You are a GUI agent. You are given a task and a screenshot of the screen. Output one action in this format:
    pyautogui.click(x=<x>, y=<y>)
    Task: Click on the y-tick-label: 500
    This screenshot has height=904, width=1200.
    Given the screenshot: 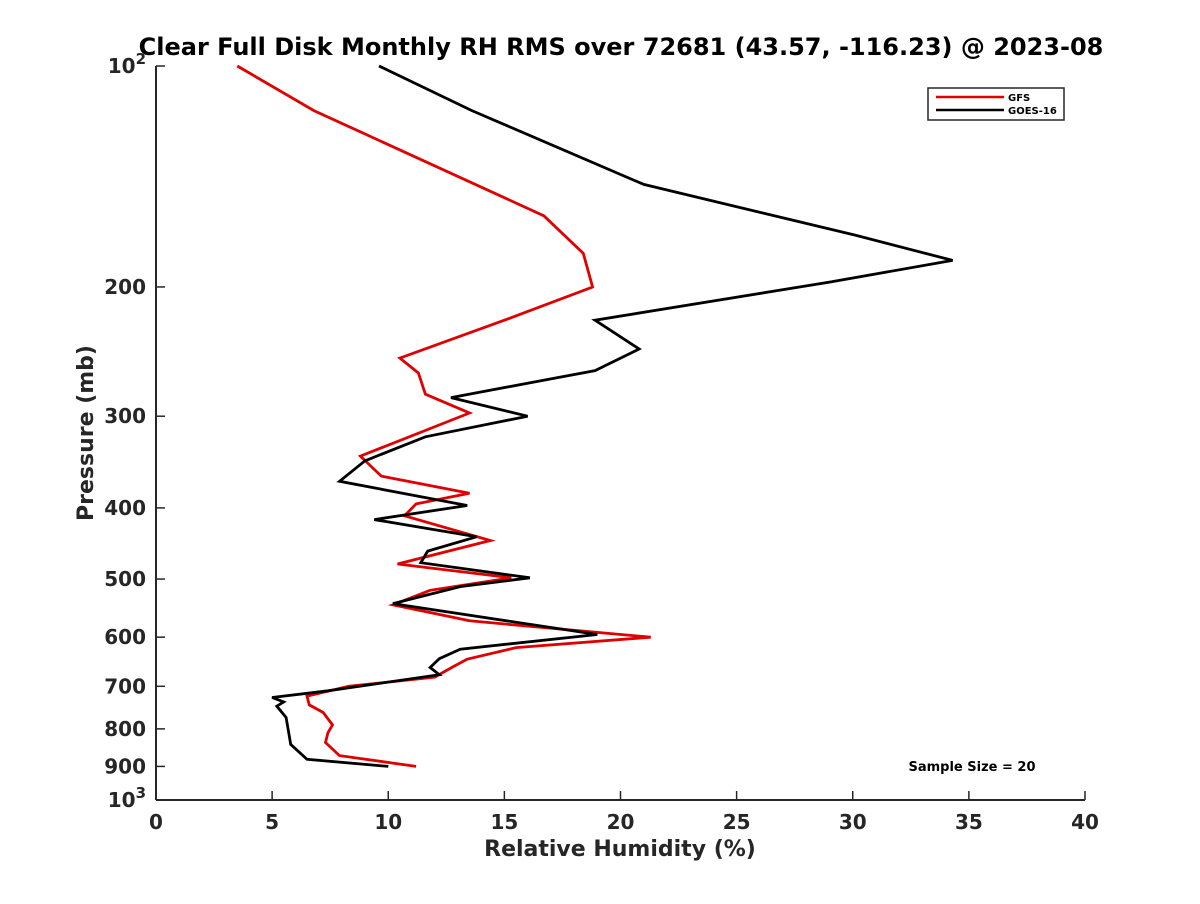 What is the action you would take?
    pyautogui.click(x=125, y=579)
    